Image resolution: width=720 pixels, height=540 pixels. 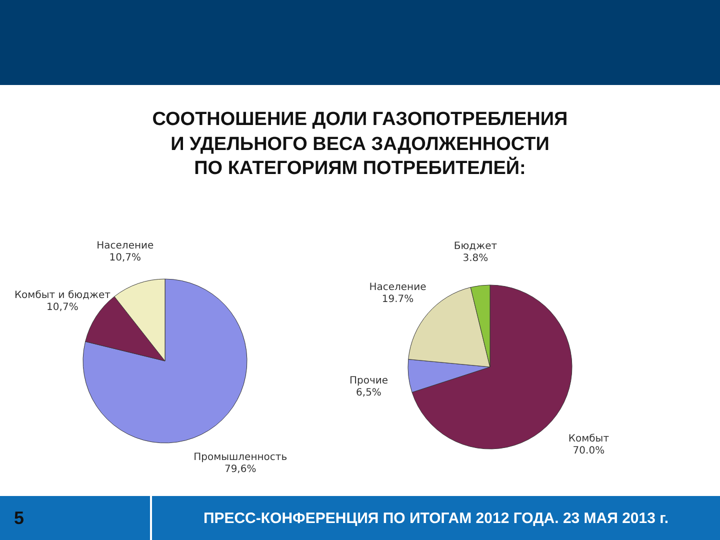 What do you see at coordinates (475, 258) in the screenshot?
I see `data-label: 3.8%` at bounding box center [475, 258].